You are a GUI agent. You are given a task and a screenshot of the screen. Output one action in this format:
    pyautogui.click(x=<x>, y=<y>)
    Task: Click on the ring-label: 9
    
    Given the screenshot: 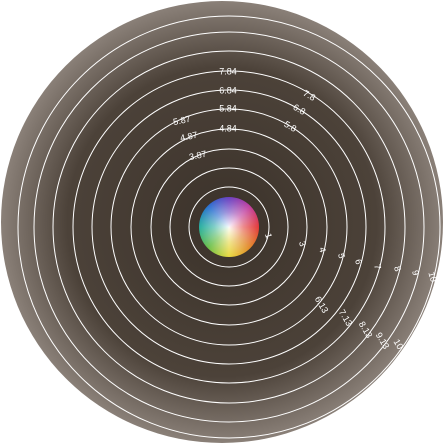 What is the action you would take?
    pyautogui.click(x=415, y=272)
    